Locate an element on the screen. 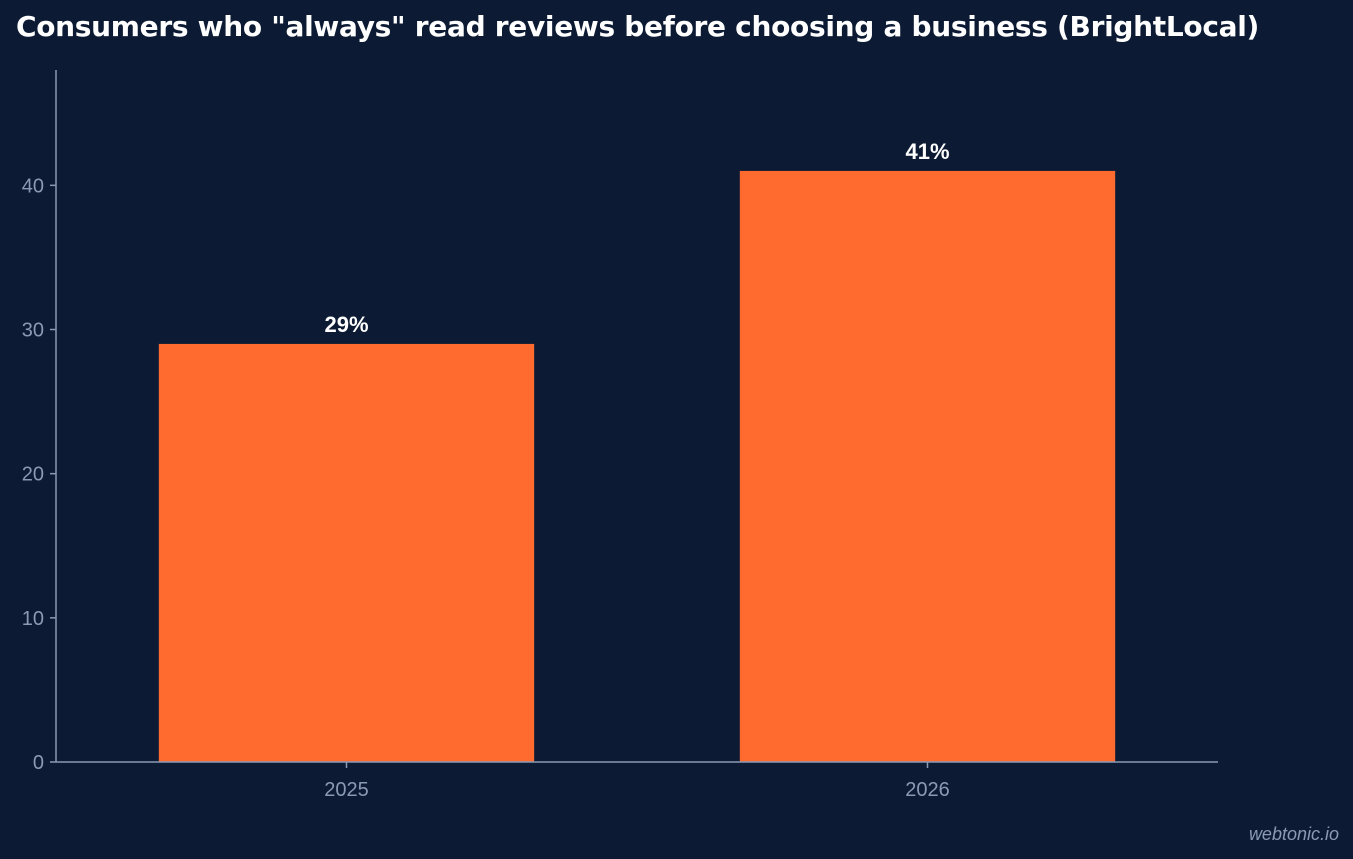 Image resolution: width=1353 pixels, height=859 pixels. bar-value-labels: 29% 41% is located at coordinates (636, 238).